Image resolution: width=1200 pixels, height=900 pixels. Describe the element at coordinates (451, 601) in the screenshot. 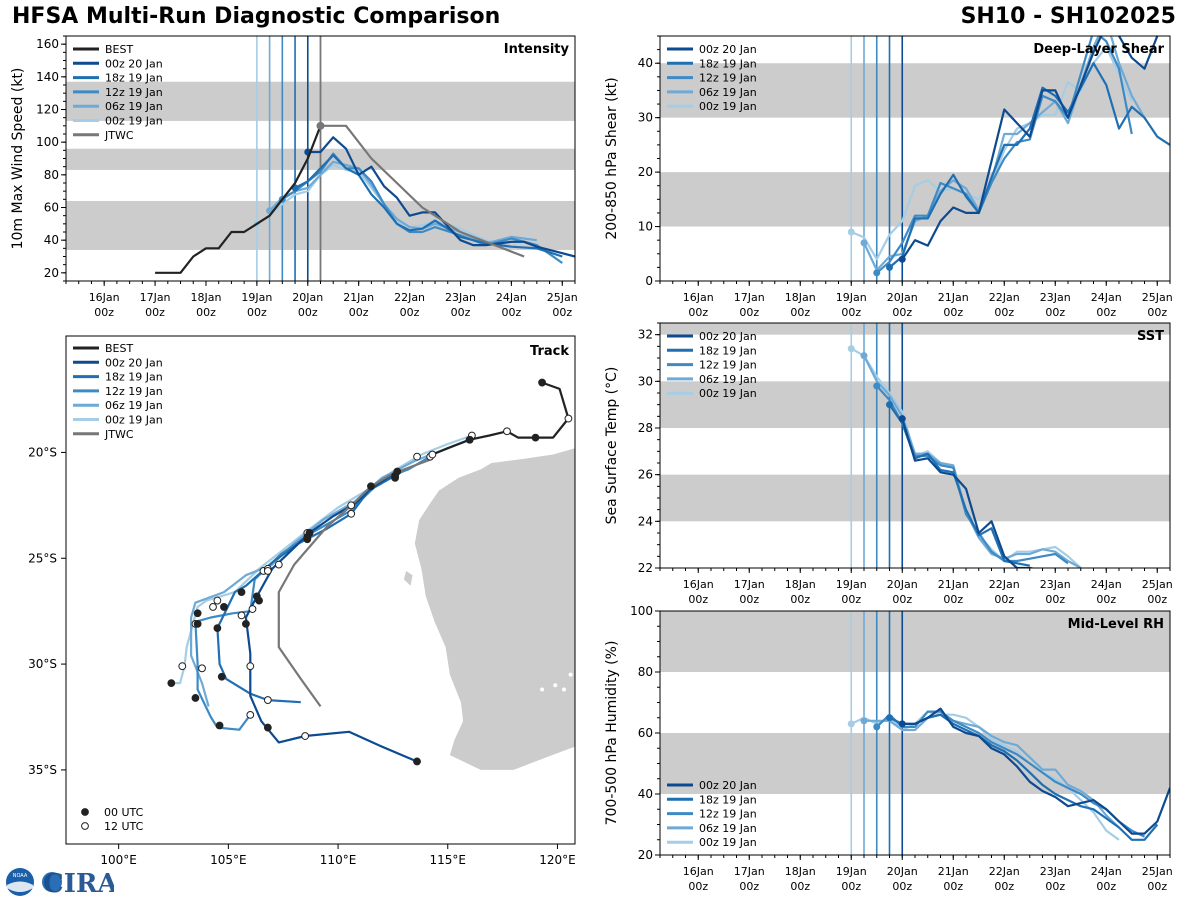

I see `track-island` at that location.